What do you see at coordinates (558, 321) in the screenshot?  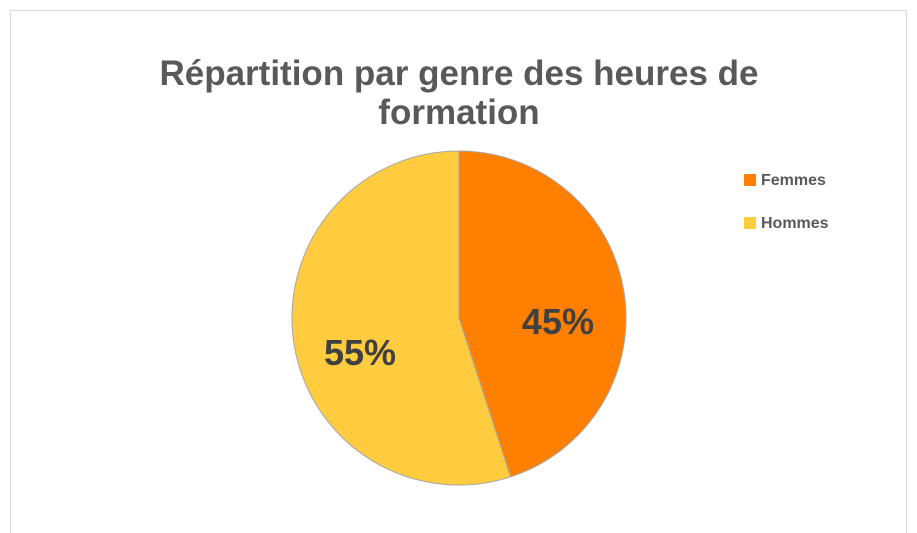 I see `data-label: 45%` at bounding box center [558, 321].